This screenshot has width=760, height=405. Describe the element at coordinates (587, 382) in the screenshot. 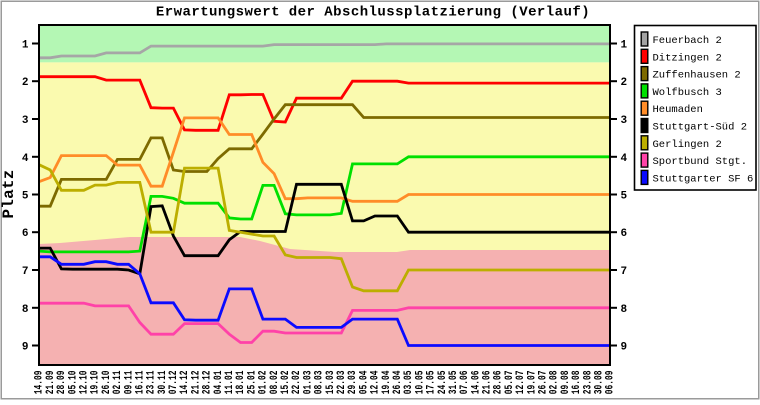

I see `svg-text: 23.08` at that location.